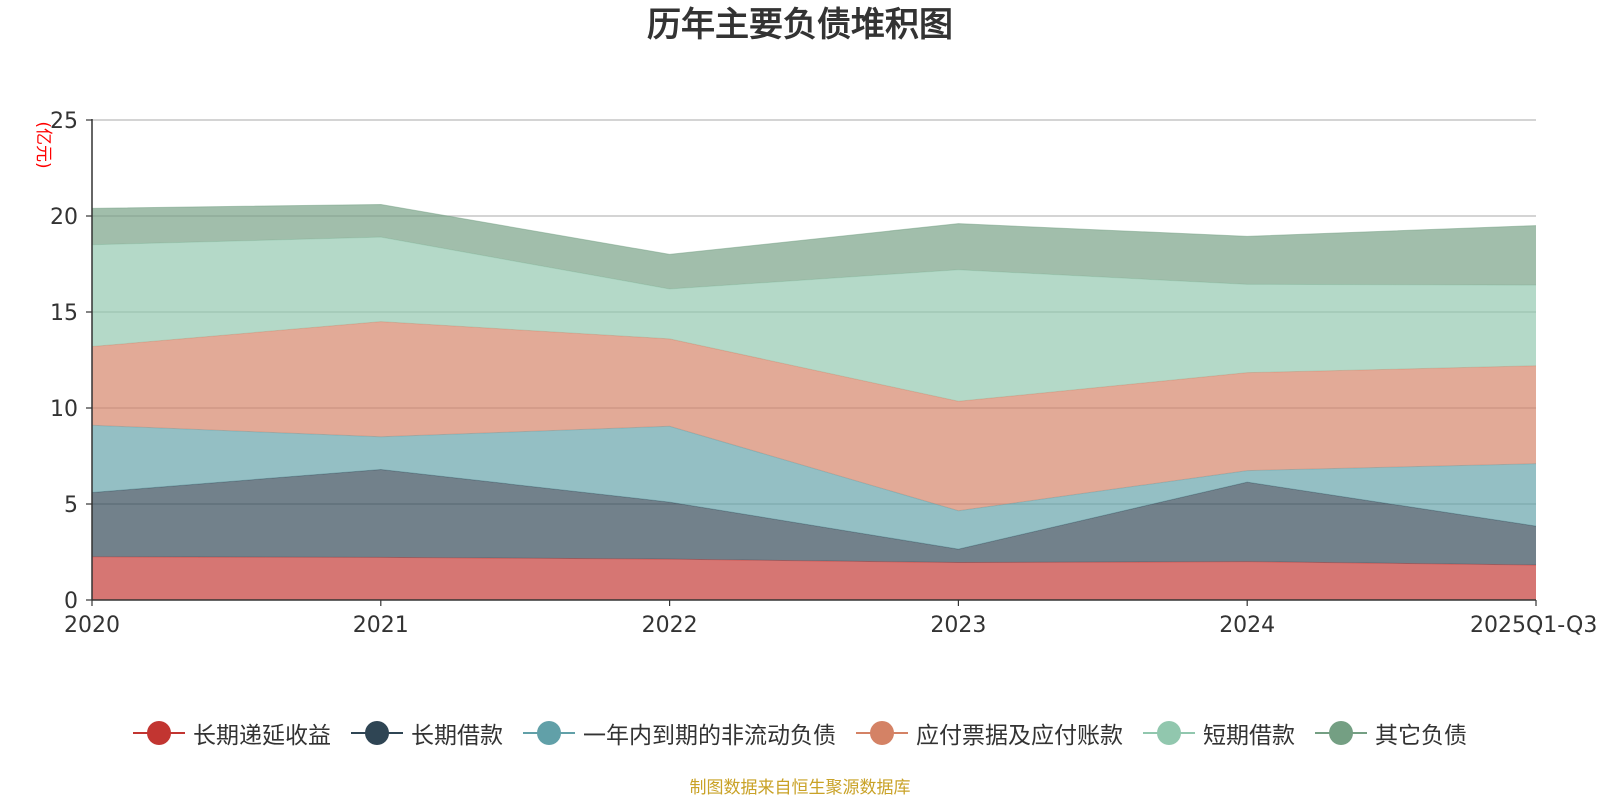 This screenshot has height=800, width=1600. Describe the element at coordinates (71, 601) in the screenshot. I see `y-tick-label: 0` at that location.